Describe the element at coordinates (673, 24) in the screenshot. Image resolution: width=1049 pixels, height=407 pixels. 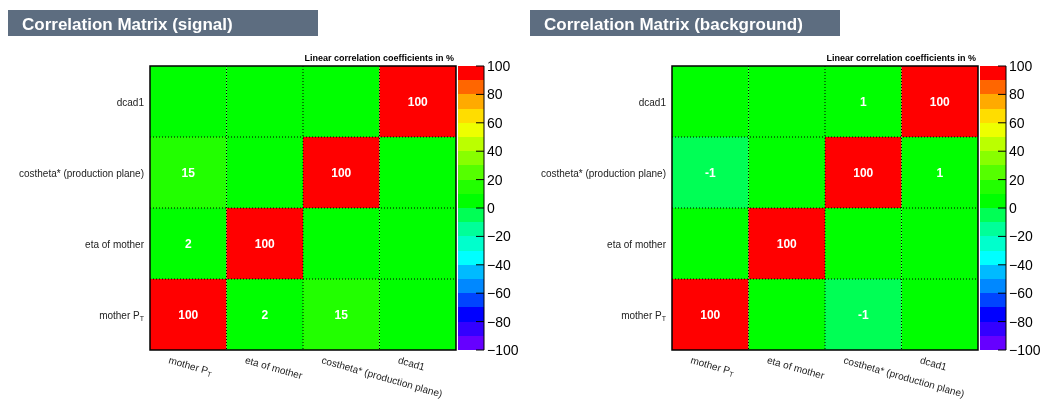
I see `chart-title: Correlation Matrix (background)` at that location.